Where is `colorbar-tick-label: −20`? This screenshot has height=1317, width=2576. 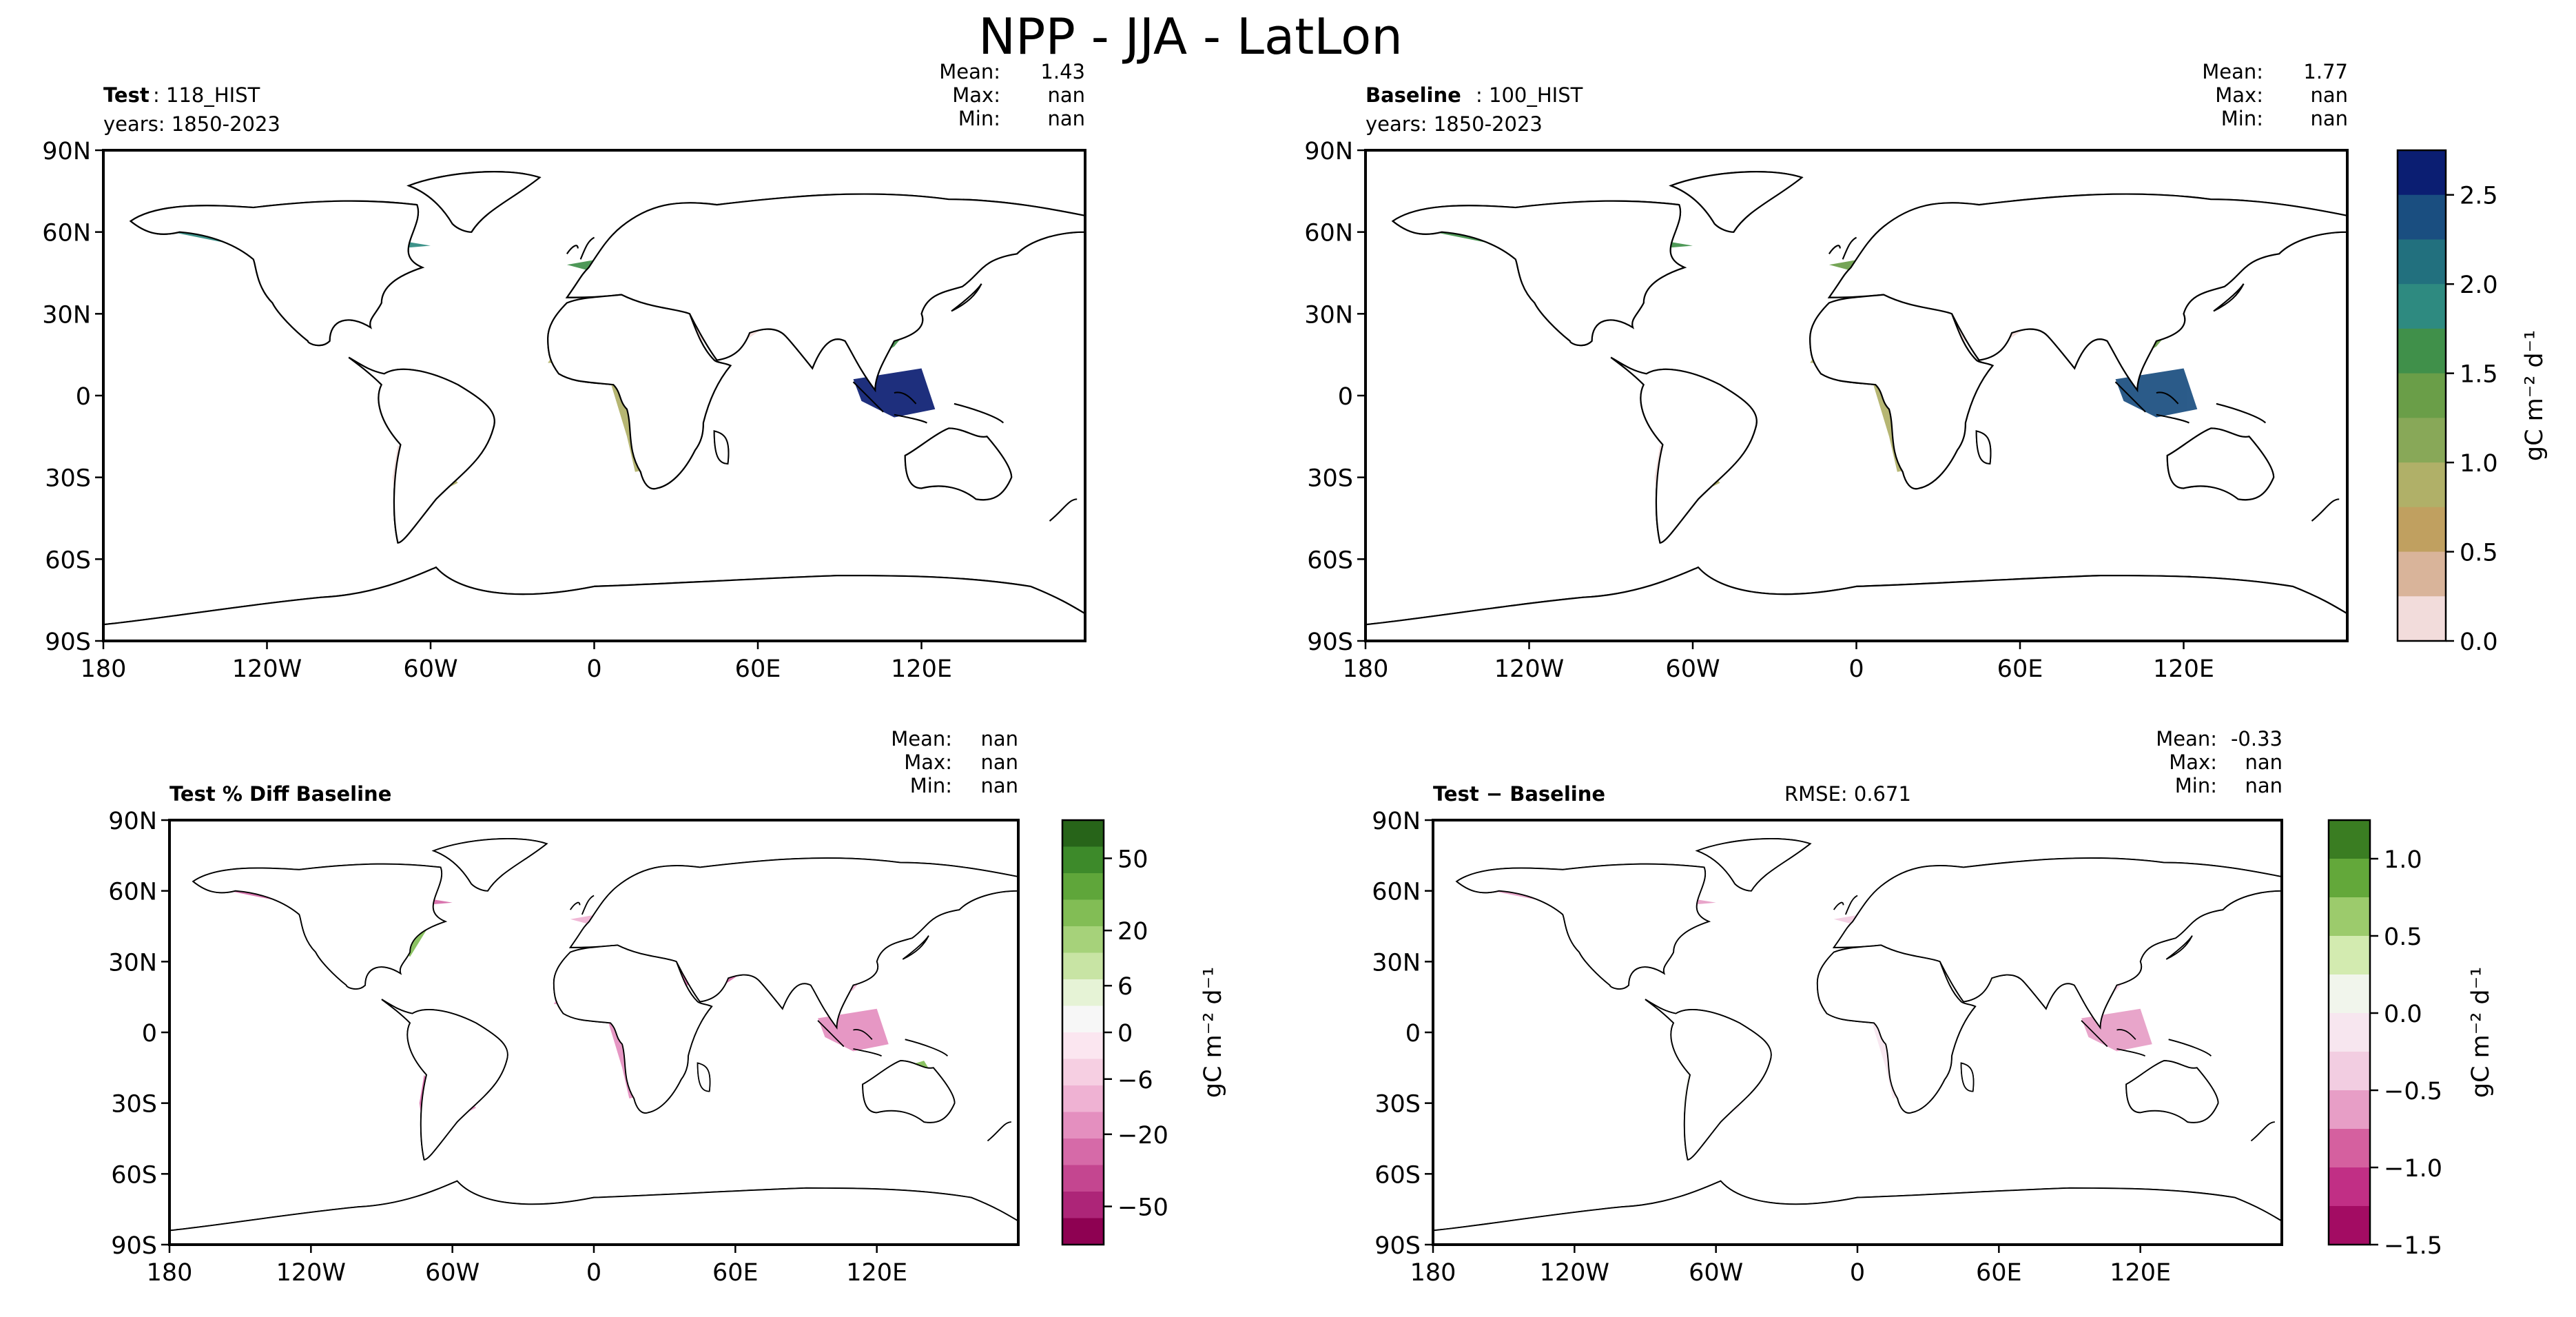 colorbar-tick-label: −20 is located at coordinates (1142, 1136).